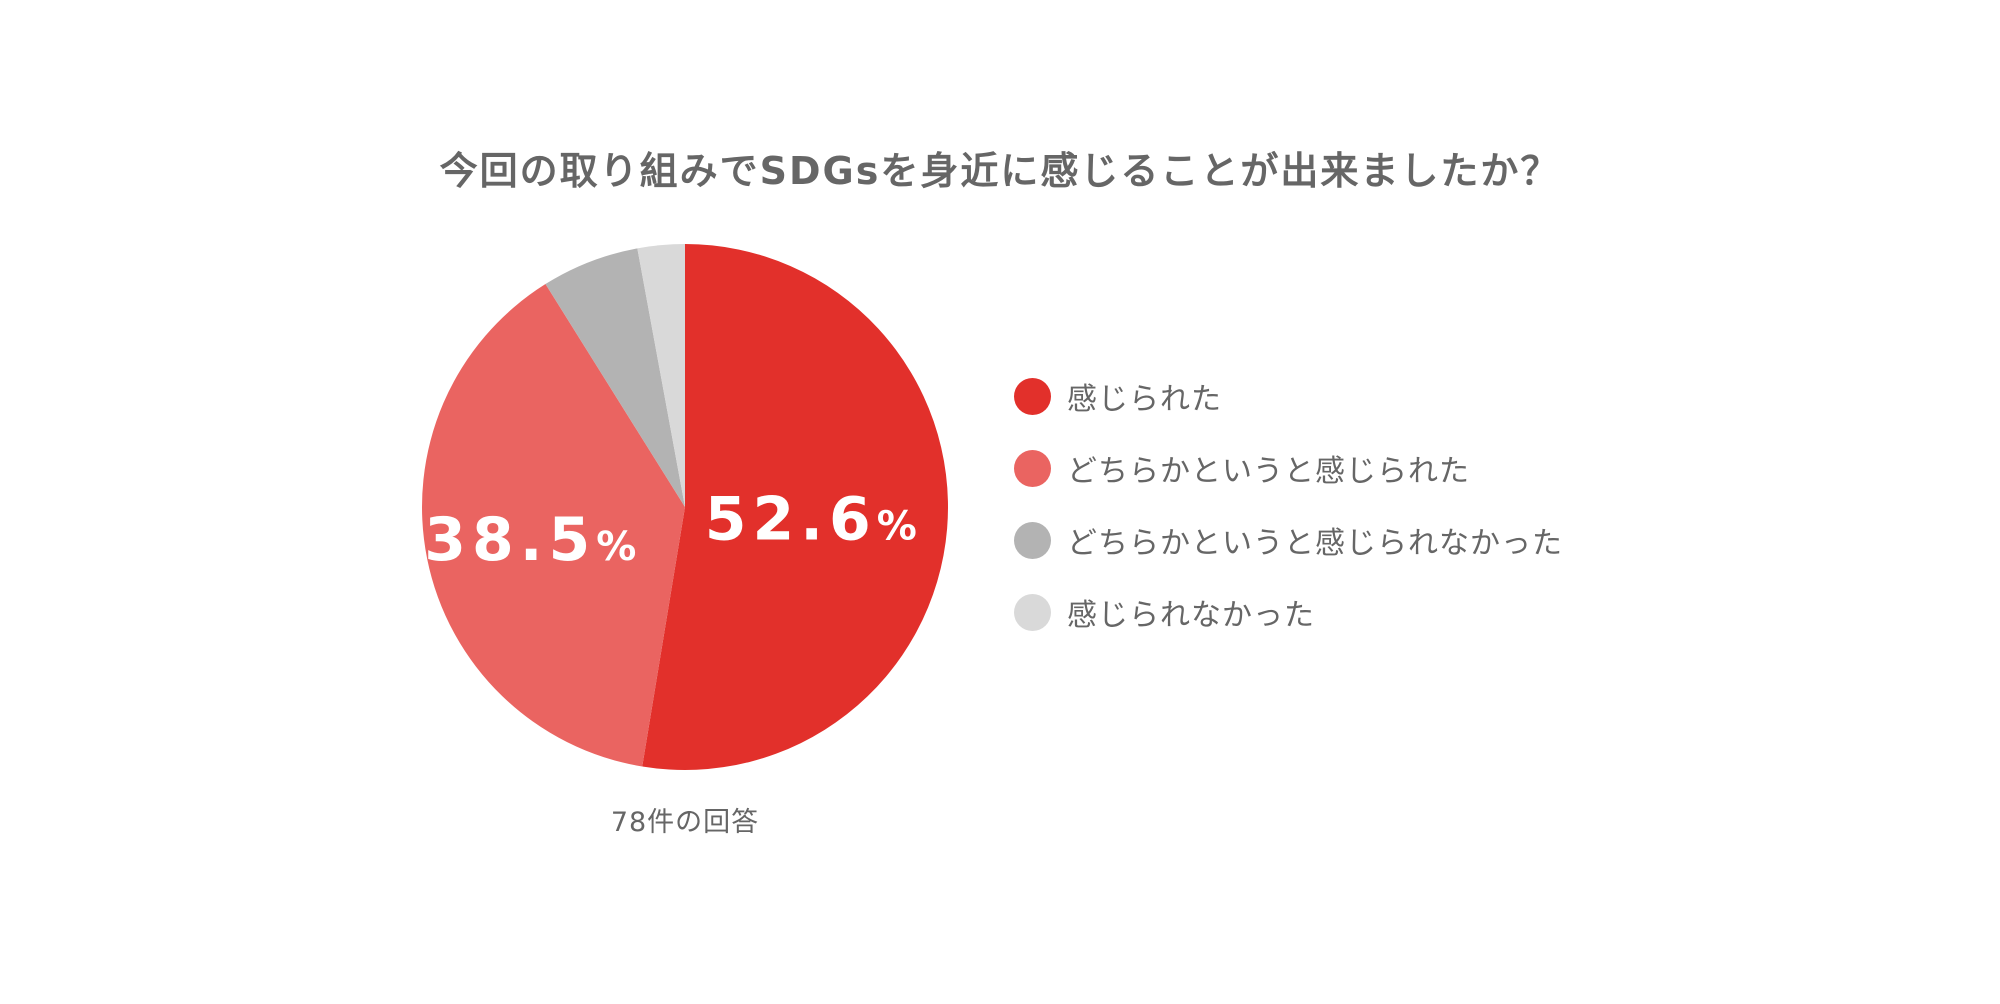  I want to click on pie-data-label: 52.6%, so click(811, 519).